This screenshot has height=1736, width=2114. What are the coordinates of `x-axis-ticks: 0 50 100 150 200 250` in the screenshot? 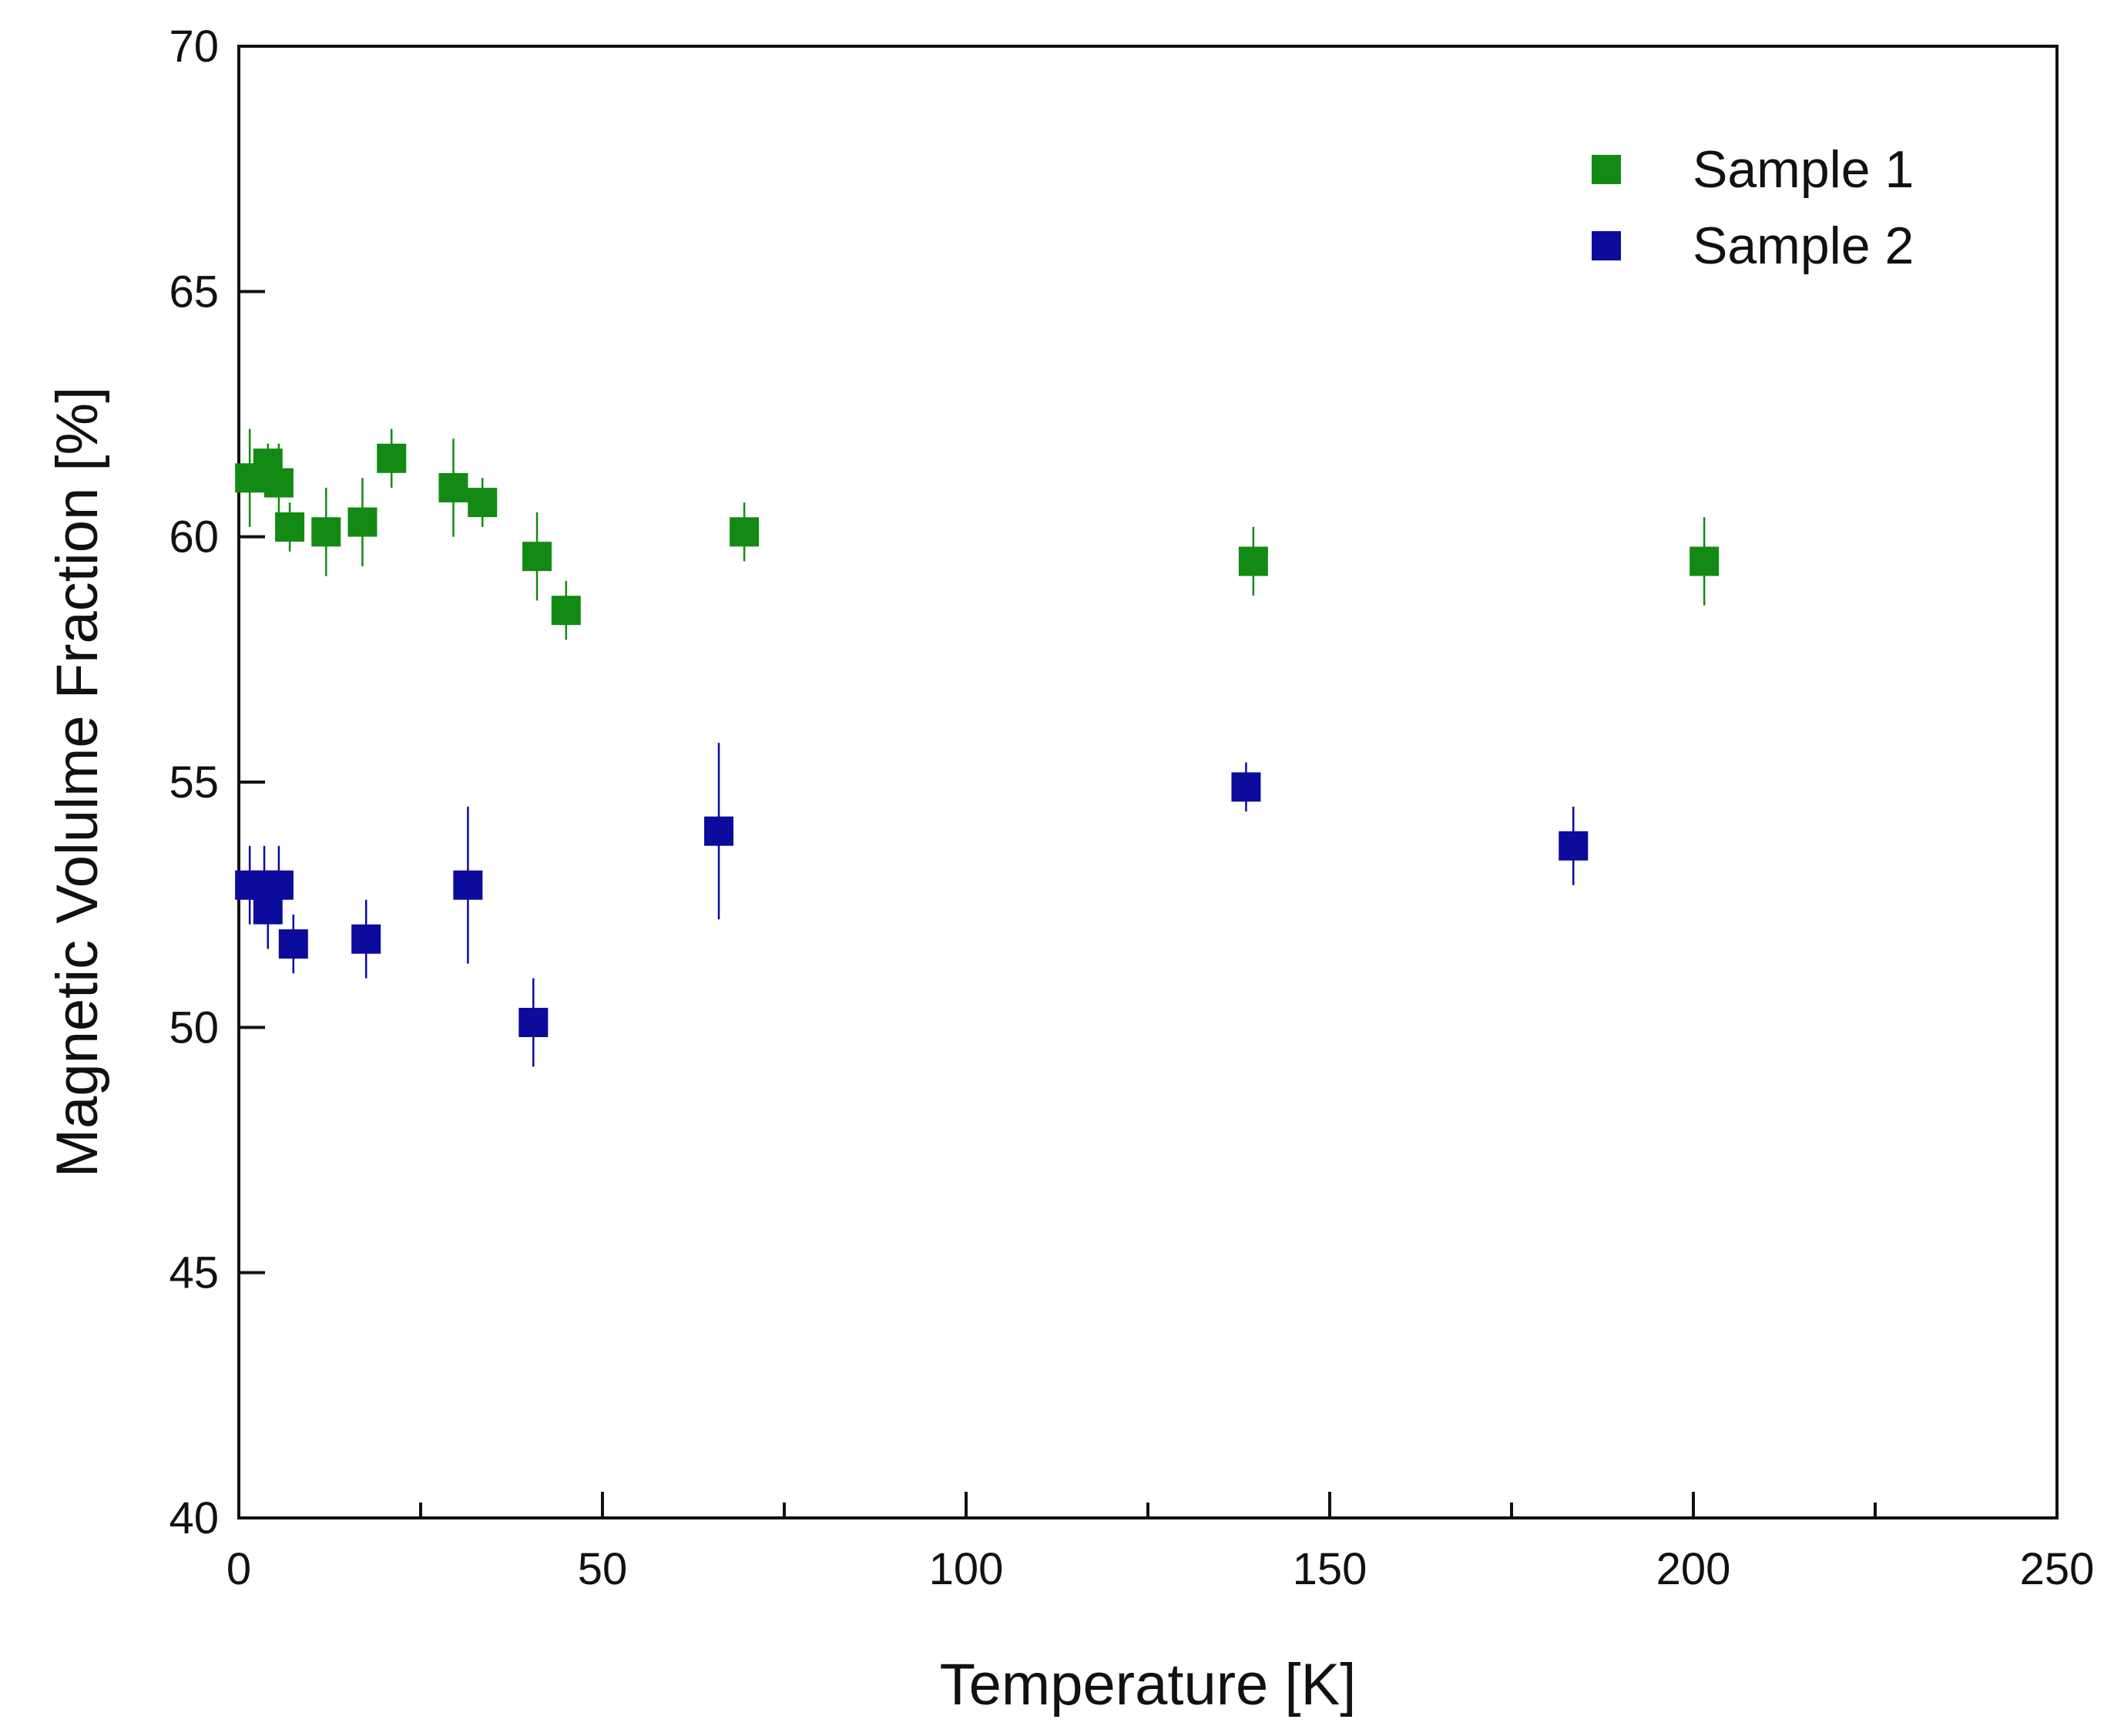 It's located at (1160, 1543).